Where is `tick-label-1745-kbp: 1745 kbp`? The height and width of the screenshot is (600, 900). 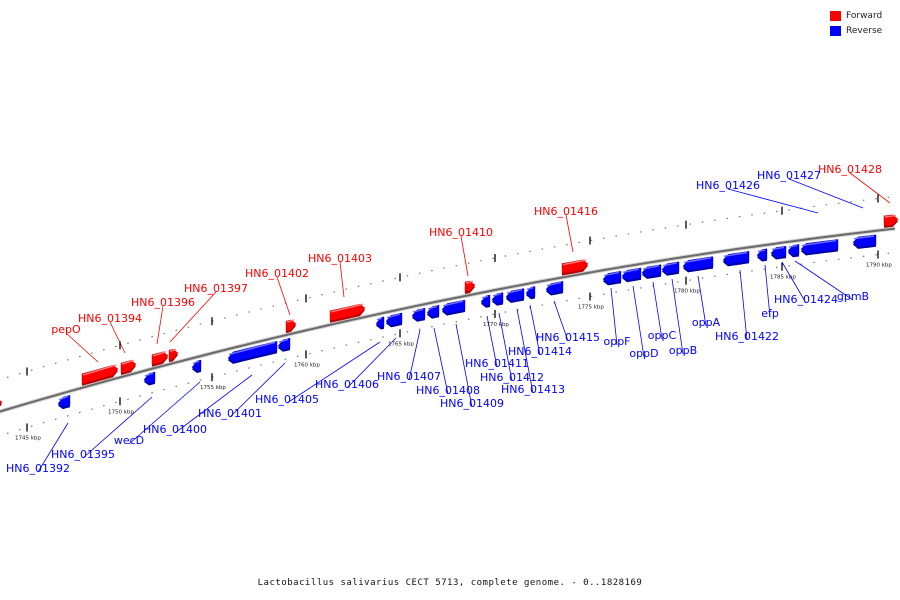 tick-label-1745-kbp: 1745 kbp is located at coordinates (28, 439).